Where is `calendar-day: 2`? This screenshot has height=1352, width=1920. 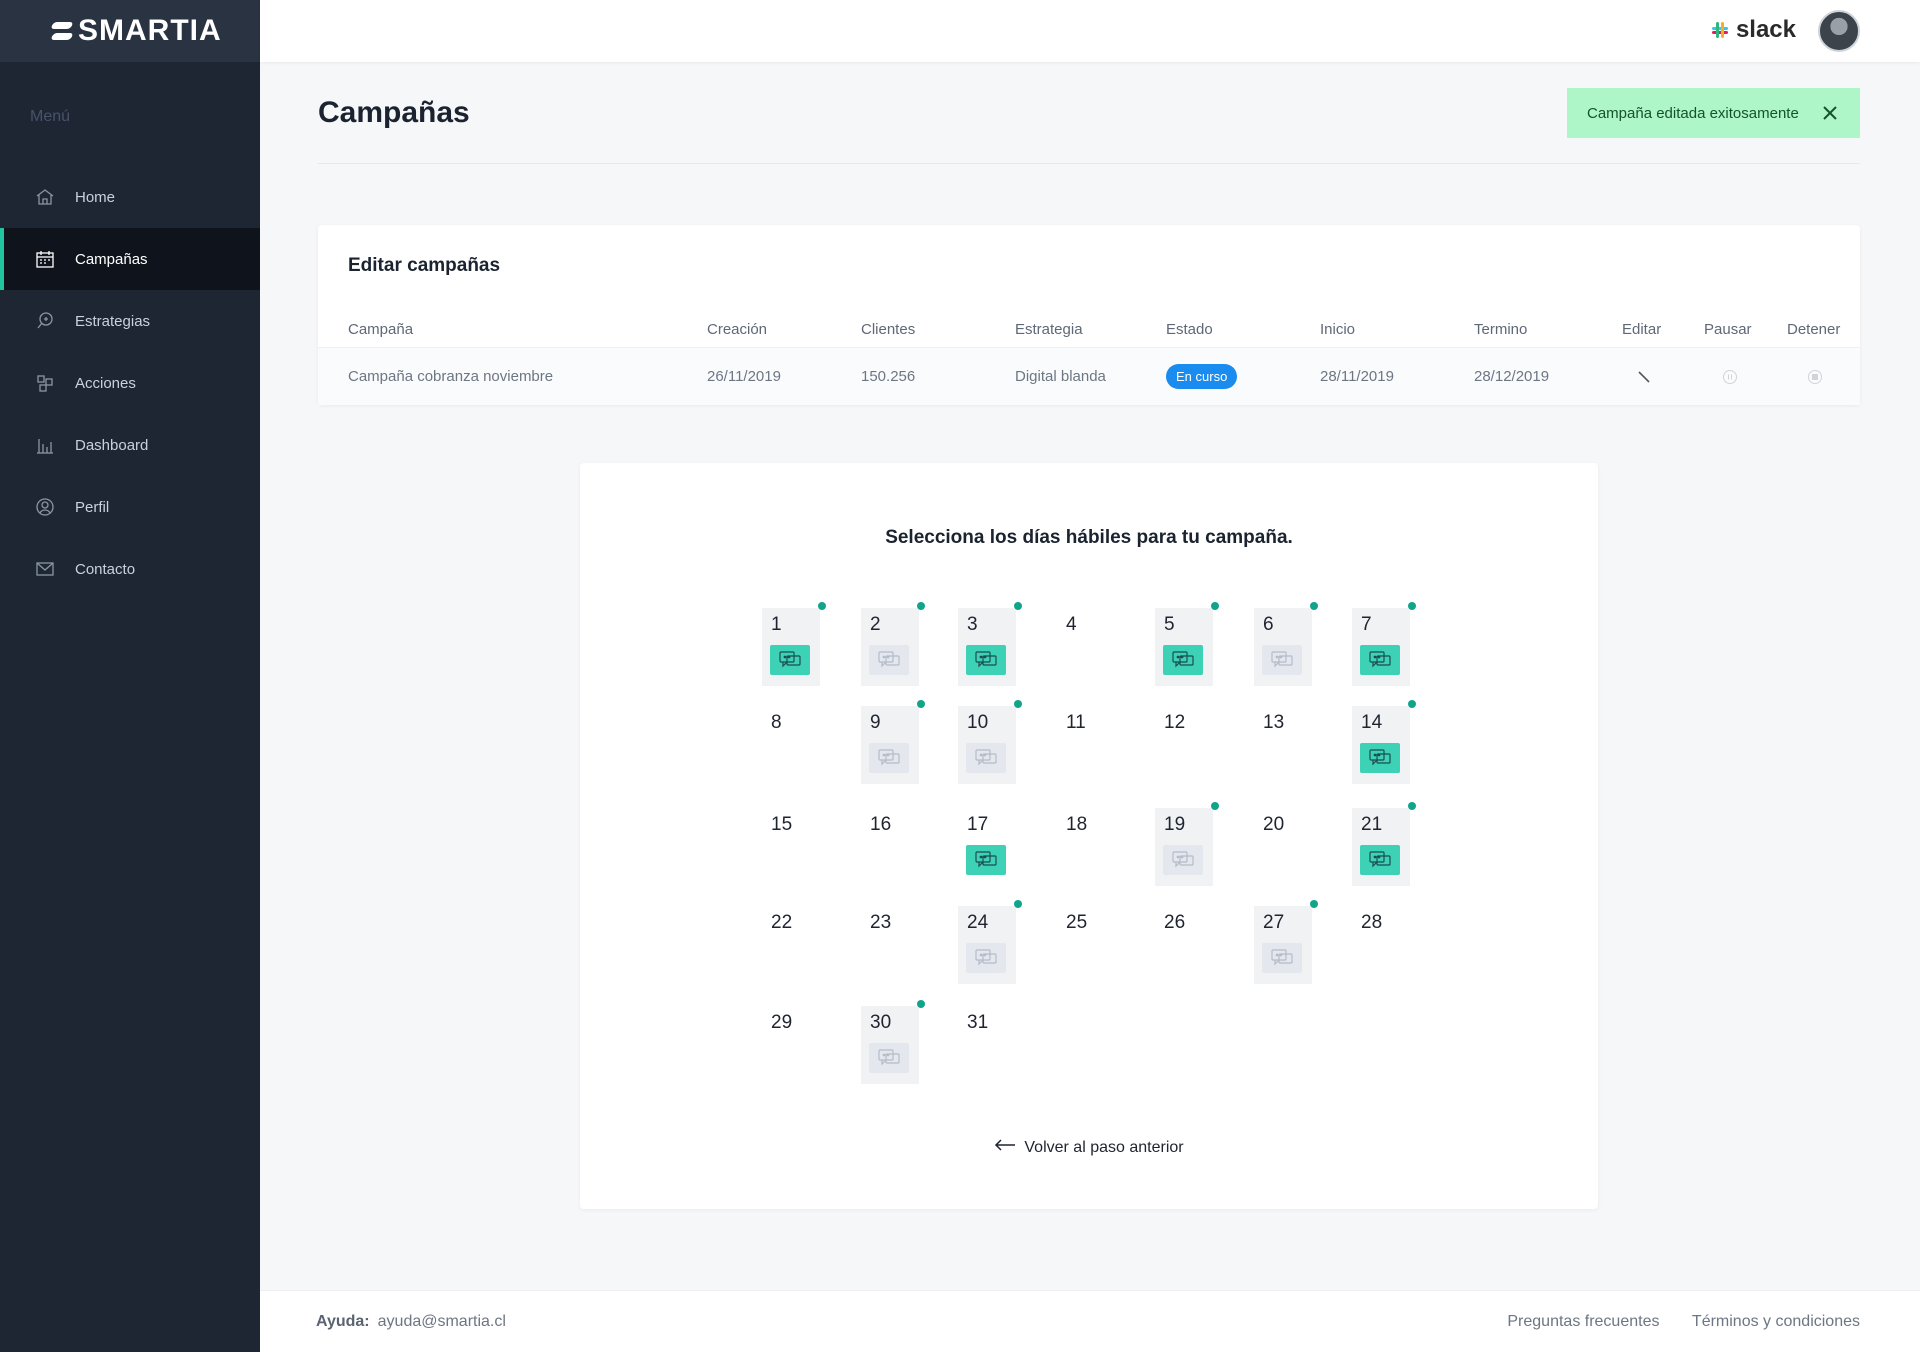 calendar-day: 2 is located at coordinates (893, 644).